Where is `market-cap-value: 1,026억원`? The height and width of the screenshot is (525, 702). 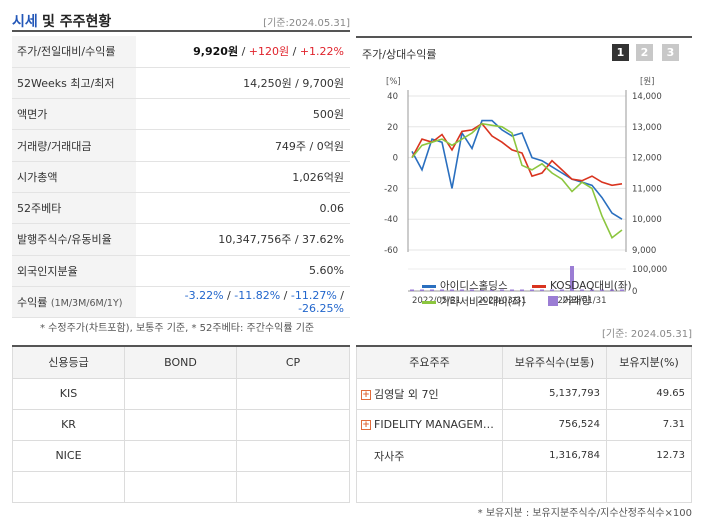 market-cap-value: 1,026억원 is located at coordinates (243, 177).